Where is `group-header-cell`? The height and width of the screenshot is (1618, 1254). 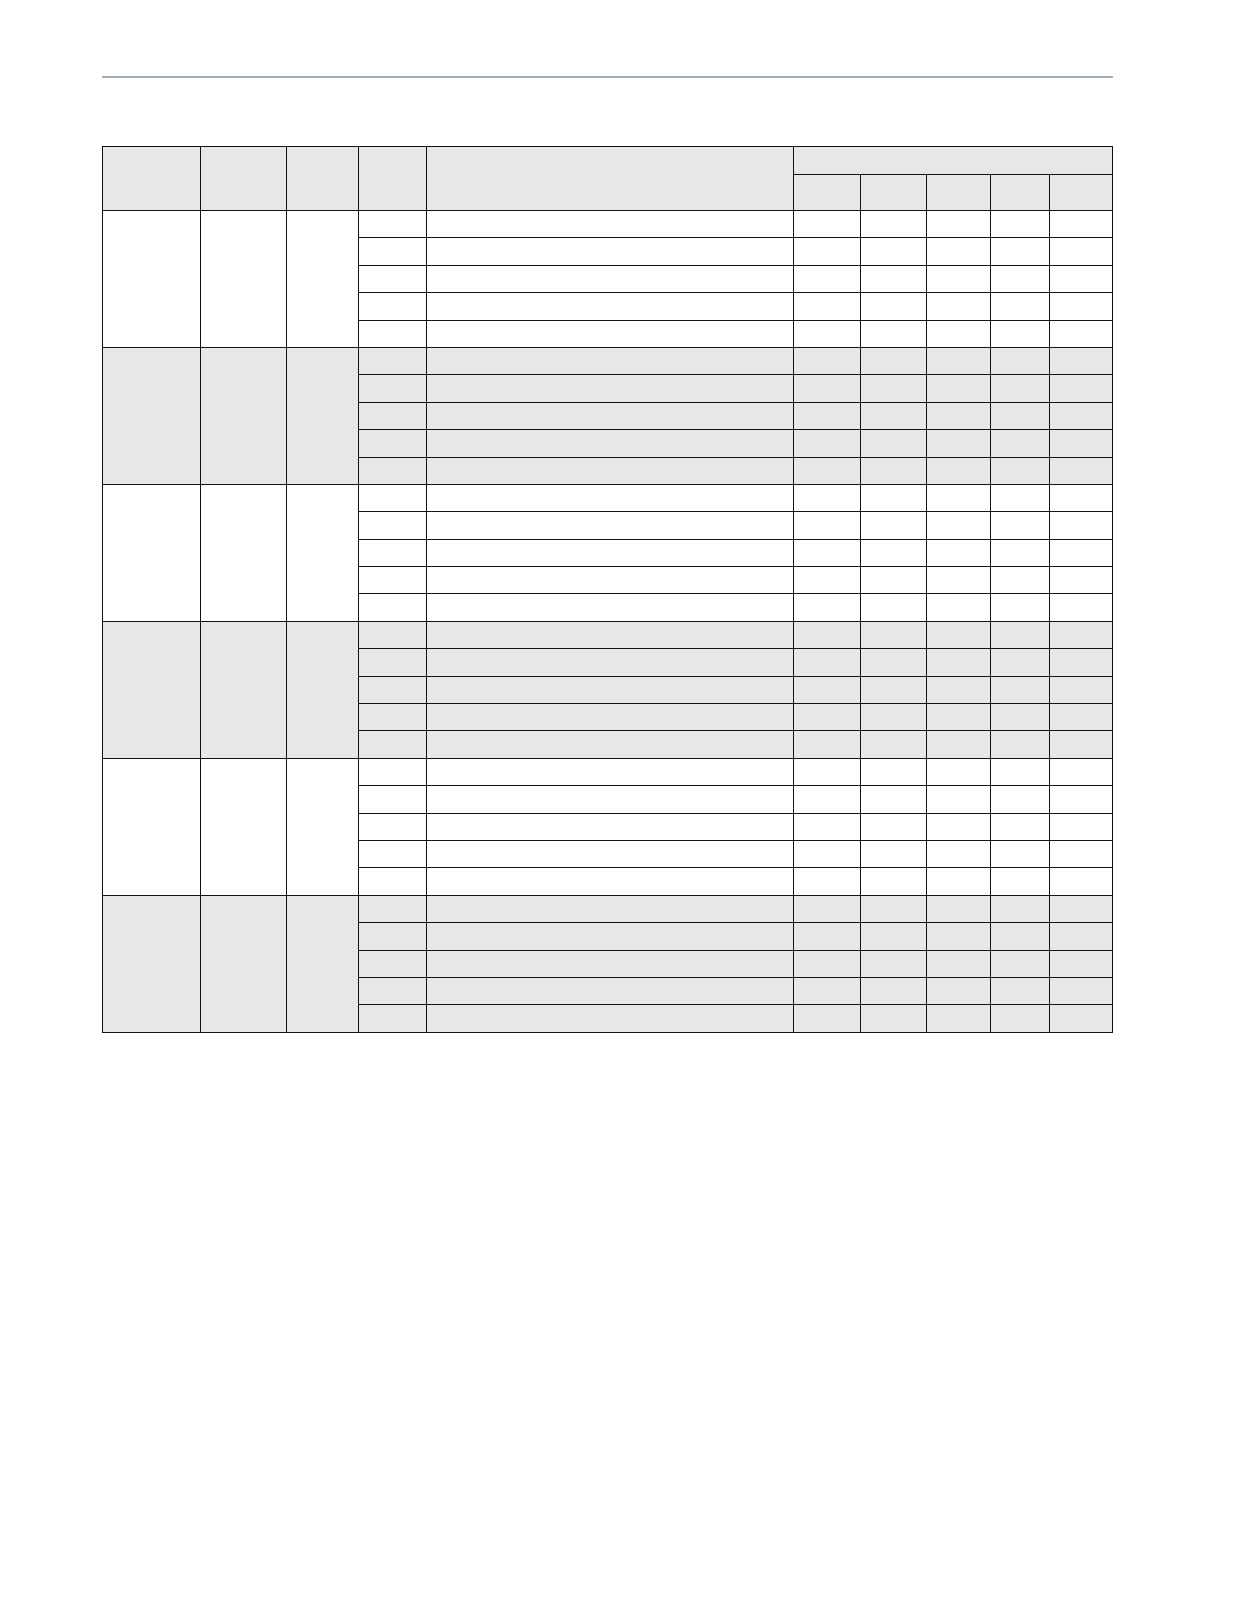 group-header-cell is located at coordinates (953, 160).